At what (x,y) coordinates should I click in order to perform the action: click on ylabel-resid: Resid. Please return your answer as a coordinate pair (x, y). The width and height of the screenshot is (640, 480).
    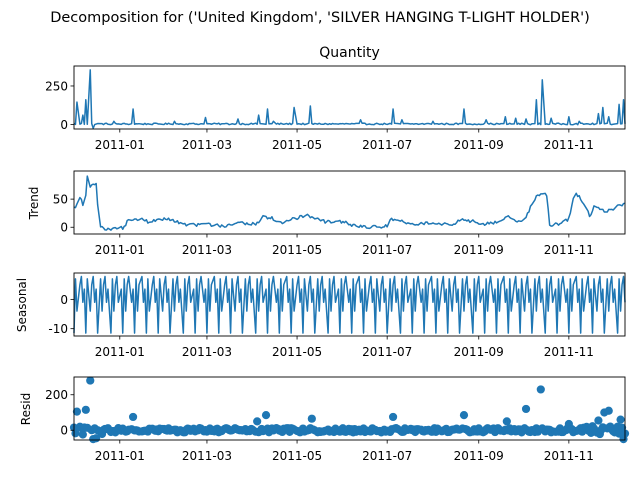
    Looking at the image, I should click on (26, 409).